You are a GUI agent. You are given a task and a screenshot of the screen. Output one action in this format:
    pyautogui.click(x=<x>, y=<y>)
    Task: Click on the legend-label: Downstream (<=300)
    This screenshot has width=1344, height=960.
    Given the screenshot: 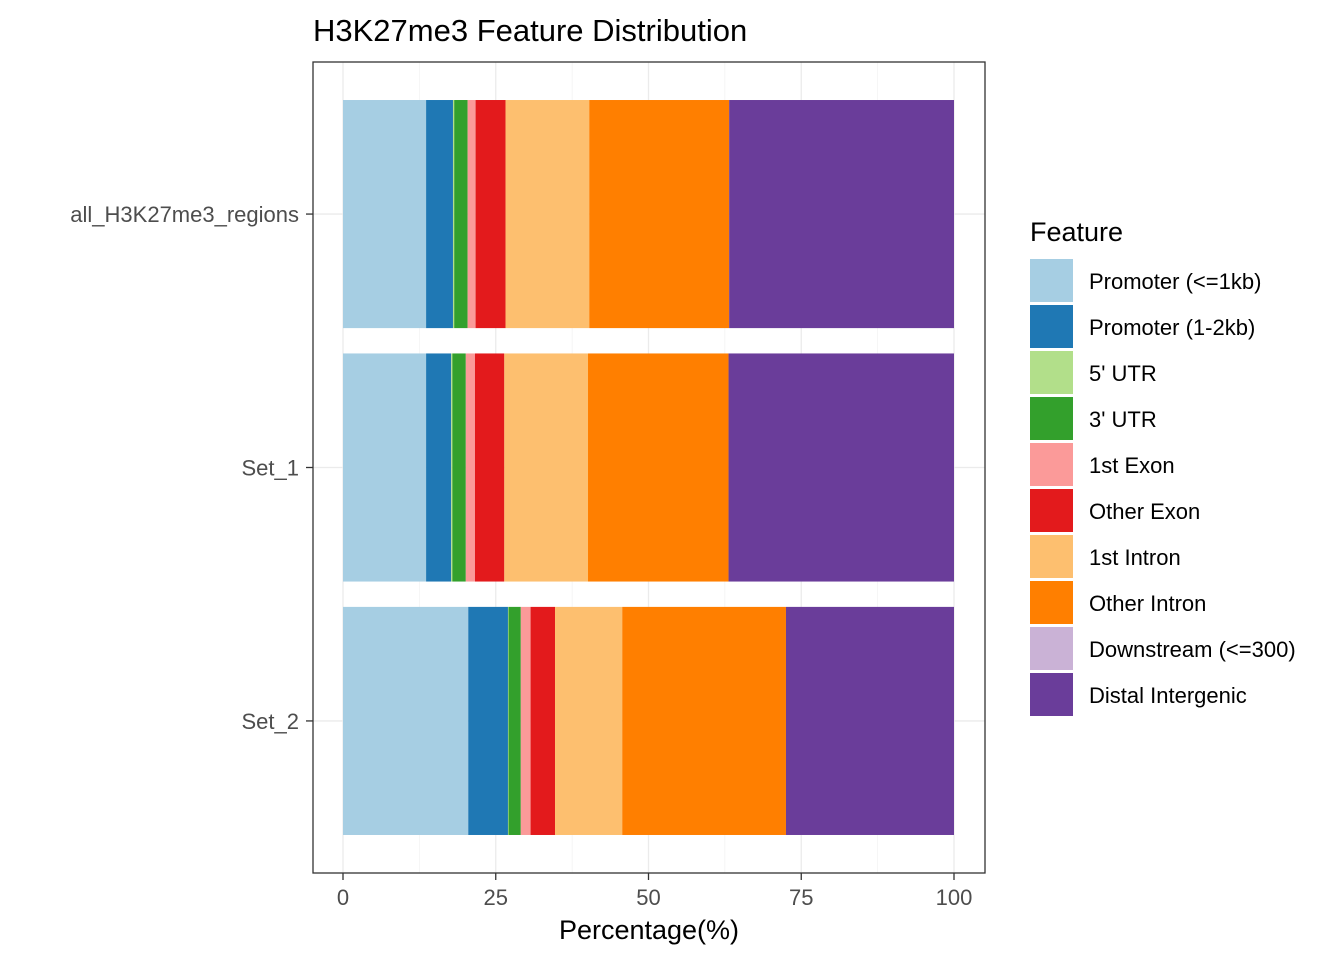 What is the action you would take?
    pyautogui.click(x=1192, y=649)
    